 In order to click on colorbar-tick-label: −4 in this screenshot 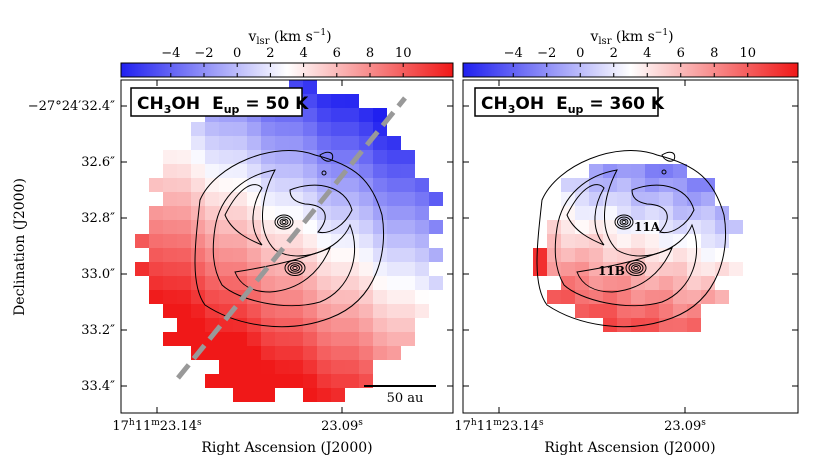, I will do `click(170, 53)`.